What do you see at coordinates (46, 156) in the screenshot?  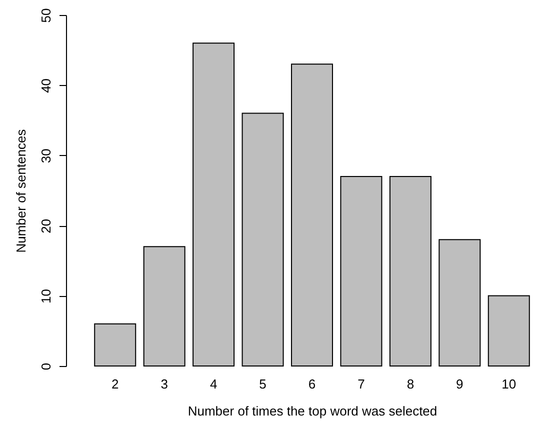 I see `y-tick-label: 30` at bounding box center [46, 156].